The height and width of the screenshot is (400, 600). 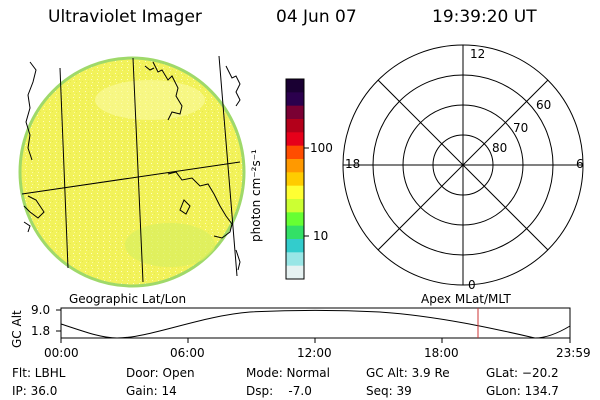 I want to click on altitude-xtick-label: 12:00, so click(x=314, y=353).